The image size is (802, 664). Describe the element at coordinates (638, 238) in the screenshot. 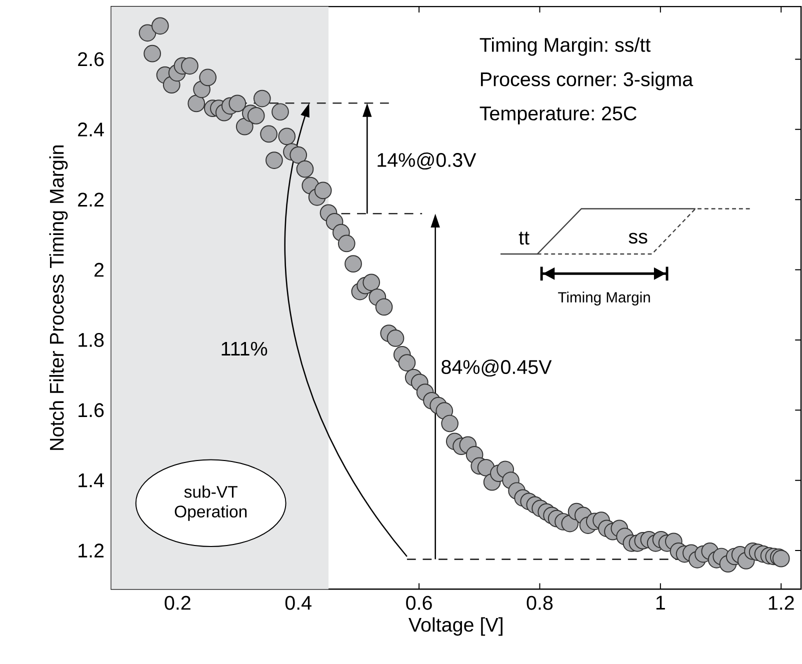

I see `annotation: ss` at that location.